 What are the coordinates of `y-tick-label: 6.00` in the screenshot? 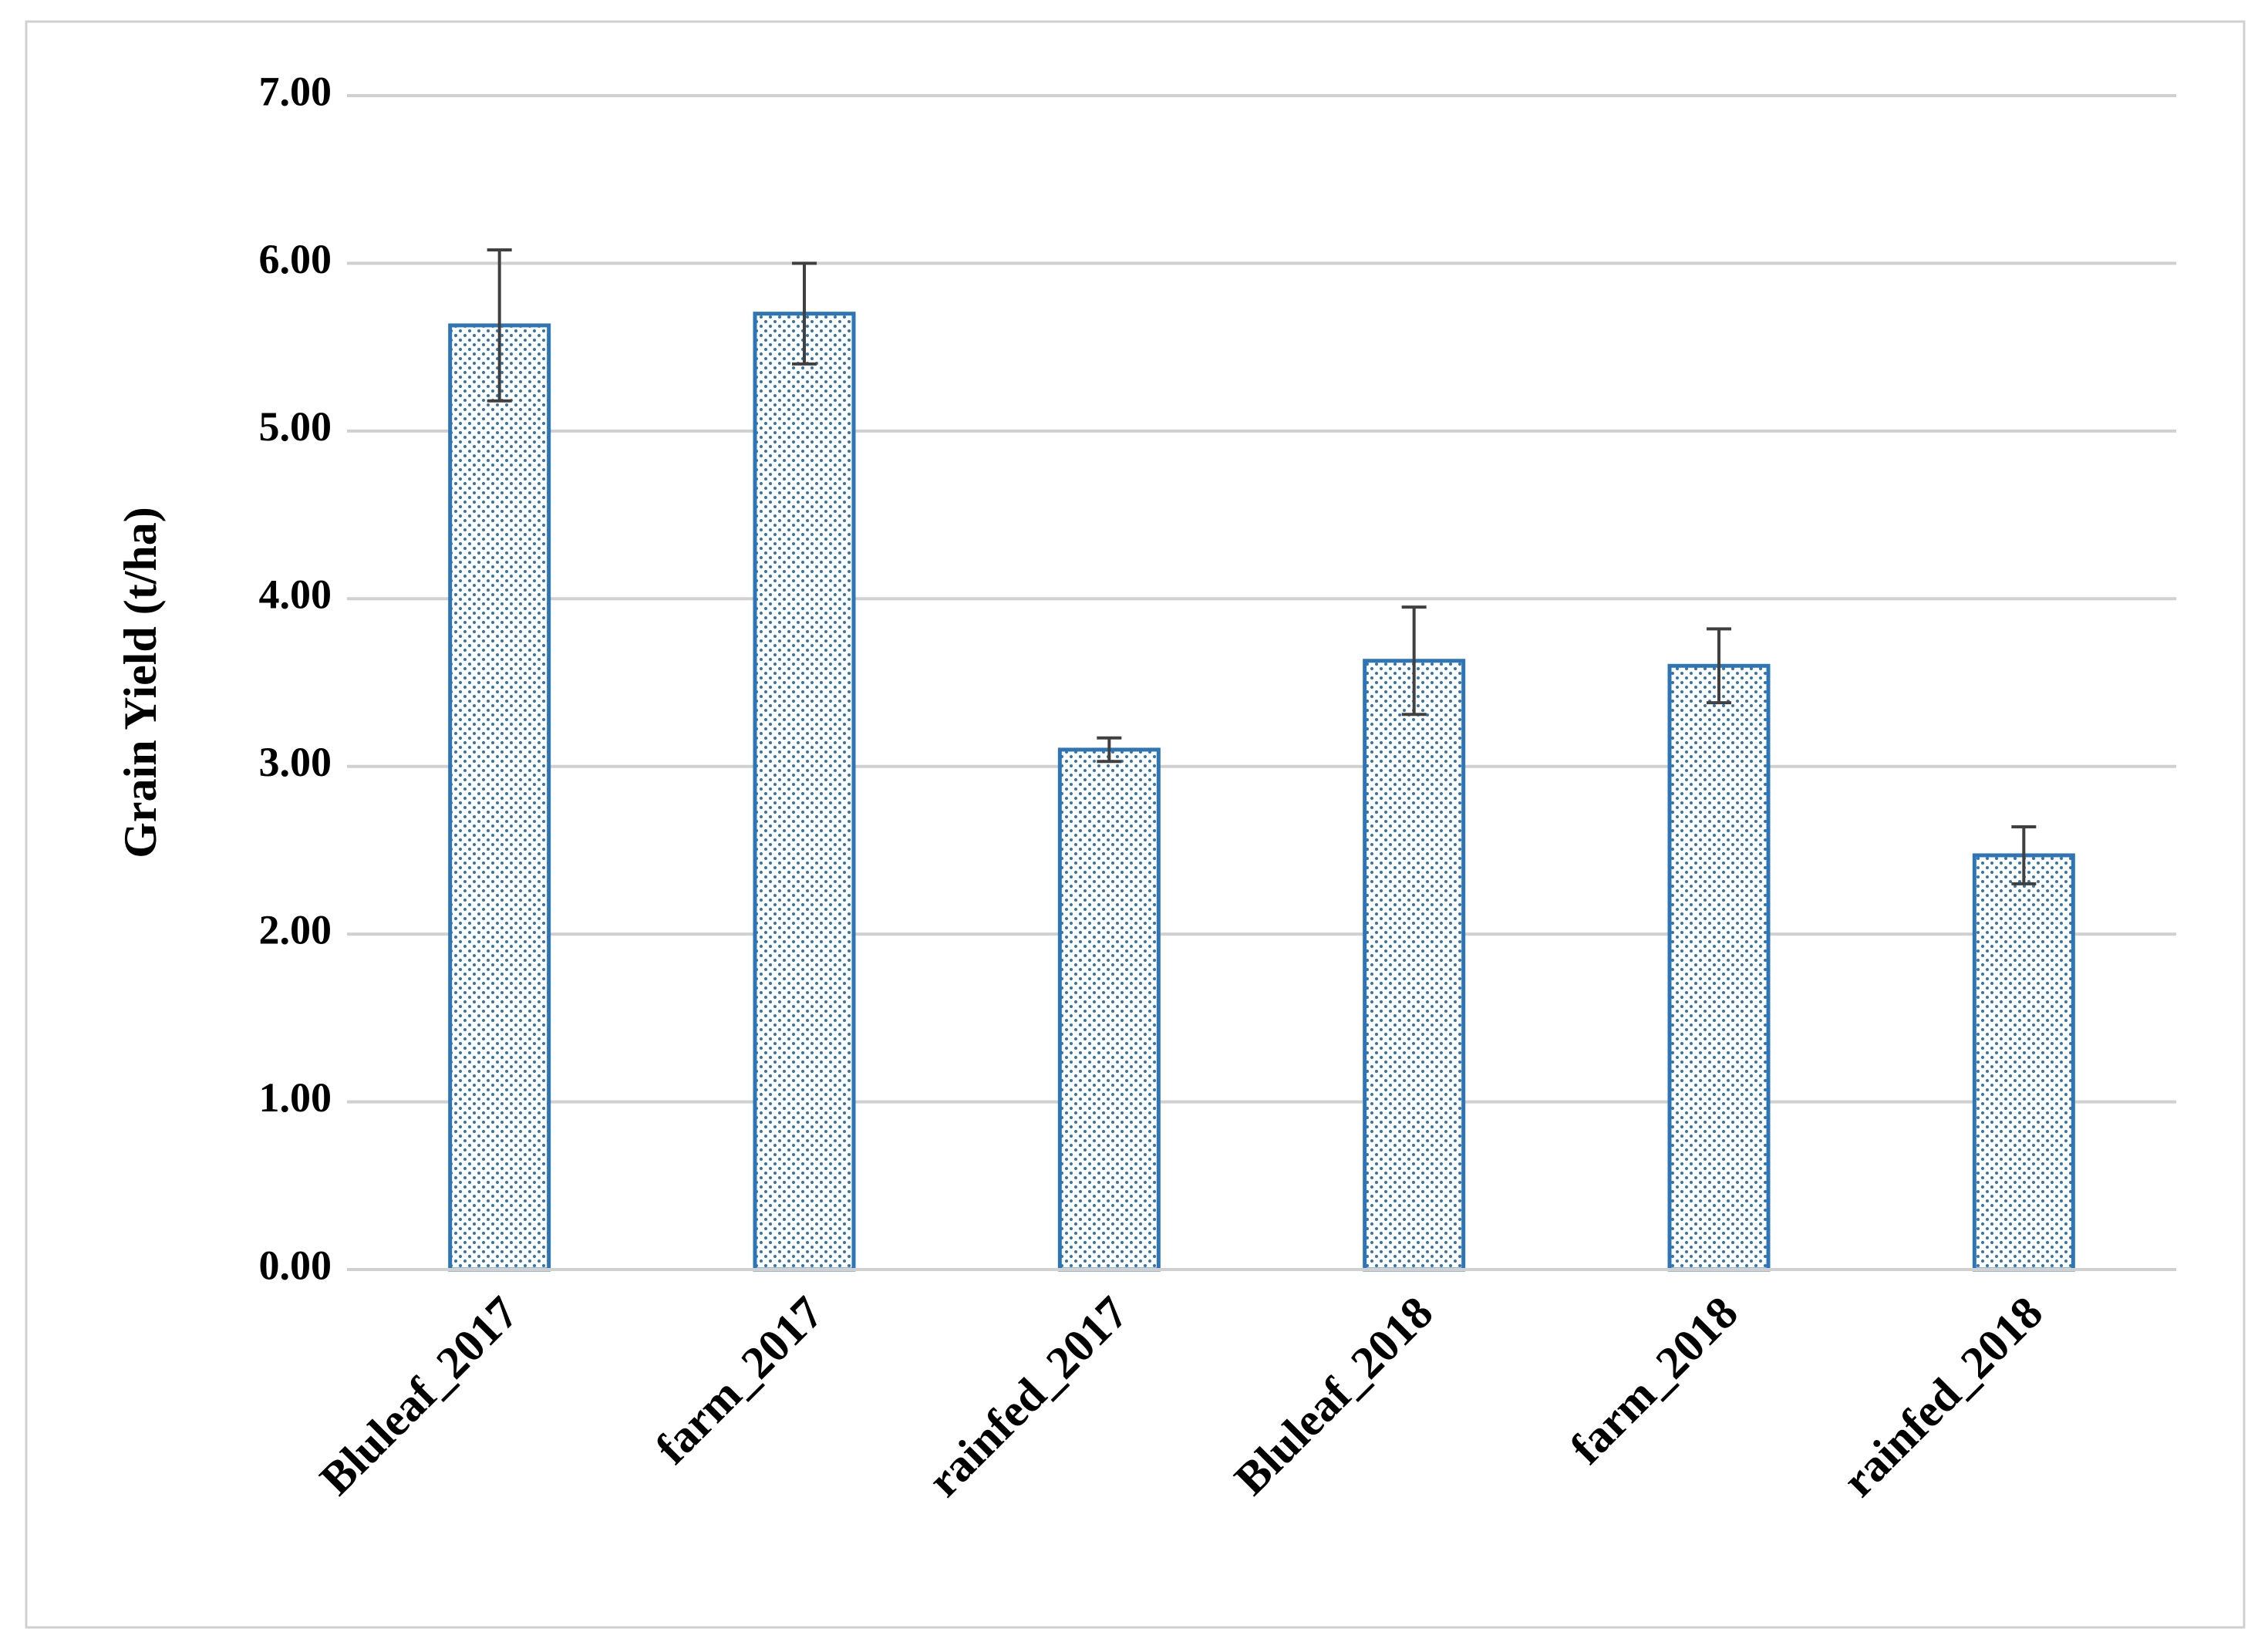 It's located at (295, 259).